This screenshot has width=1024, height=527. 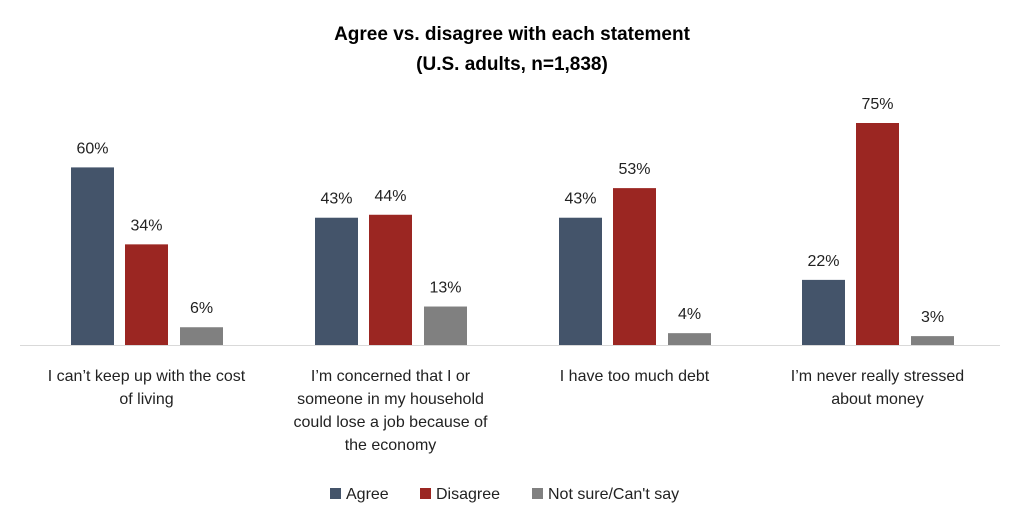 What do you see at coordinates (147, 376) in the screenshot?
I see `category-label: I can’t keep up with the cost` at bounding box center [147, 376].